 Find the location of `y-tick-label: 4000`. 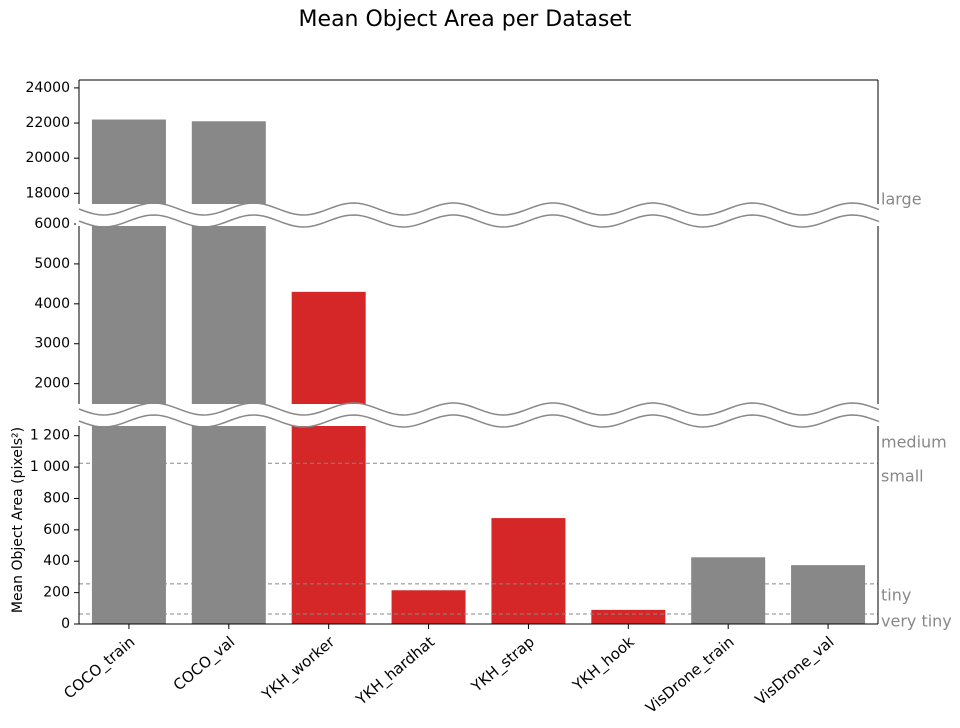

y-tick-label: 4000 is located at coordinates (52, 304).